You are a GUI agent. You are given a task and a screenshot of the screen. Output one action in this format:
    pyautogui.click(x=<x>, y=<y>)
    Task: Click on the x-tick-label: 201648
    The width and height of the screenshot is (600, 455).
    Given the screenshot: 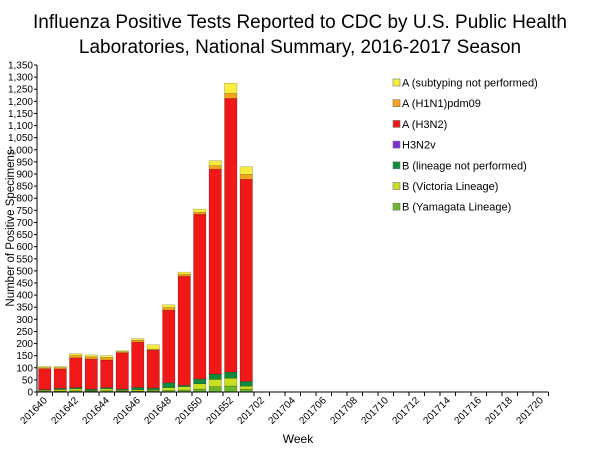 What is the action you would take?
    pyautogui.click(x=158, y=411)
    